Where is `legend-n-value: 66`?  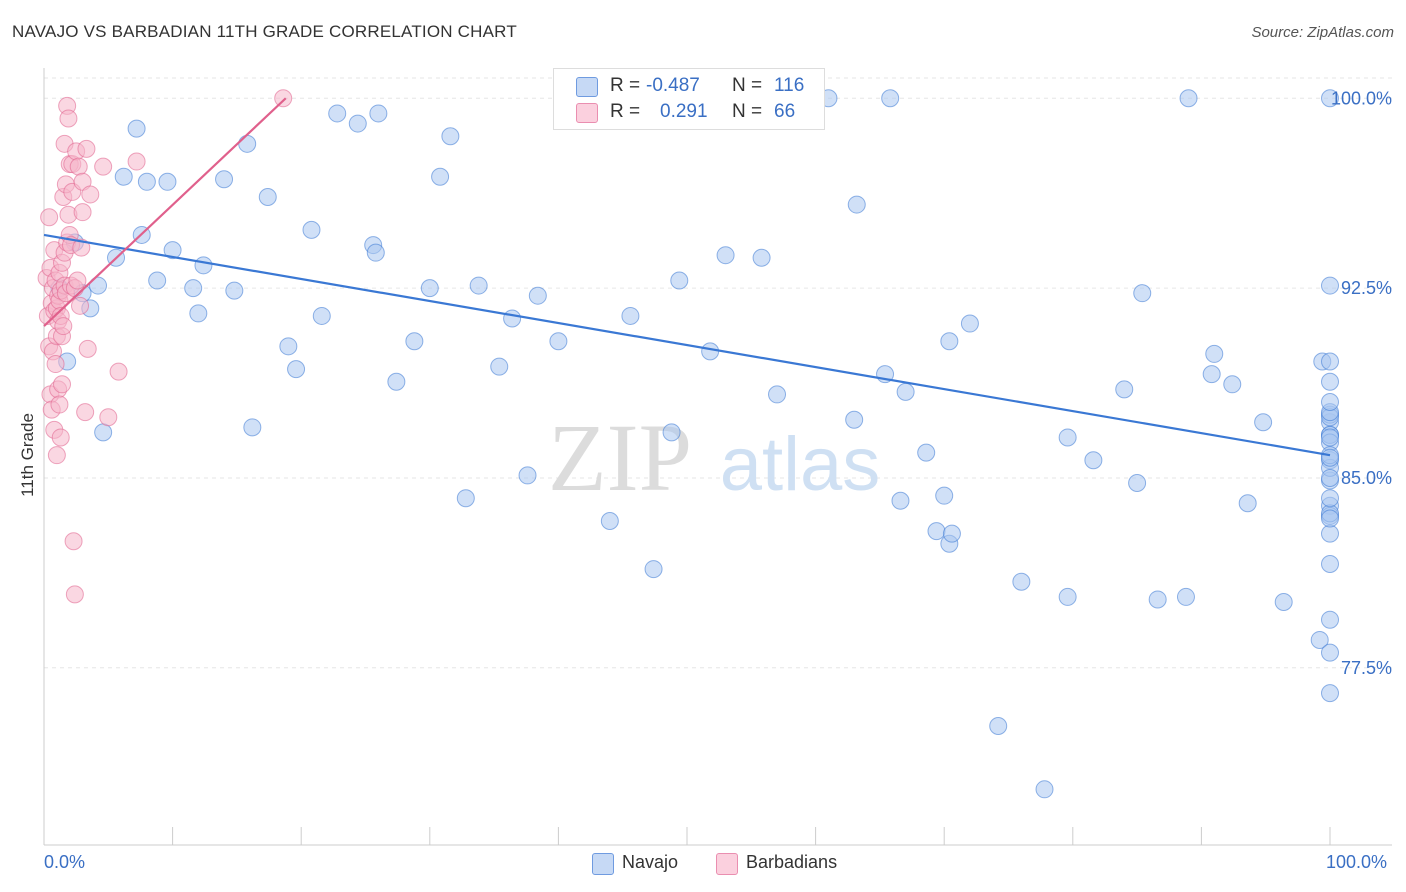
legend-n-value: 66 is located at coordinates (785, 111).